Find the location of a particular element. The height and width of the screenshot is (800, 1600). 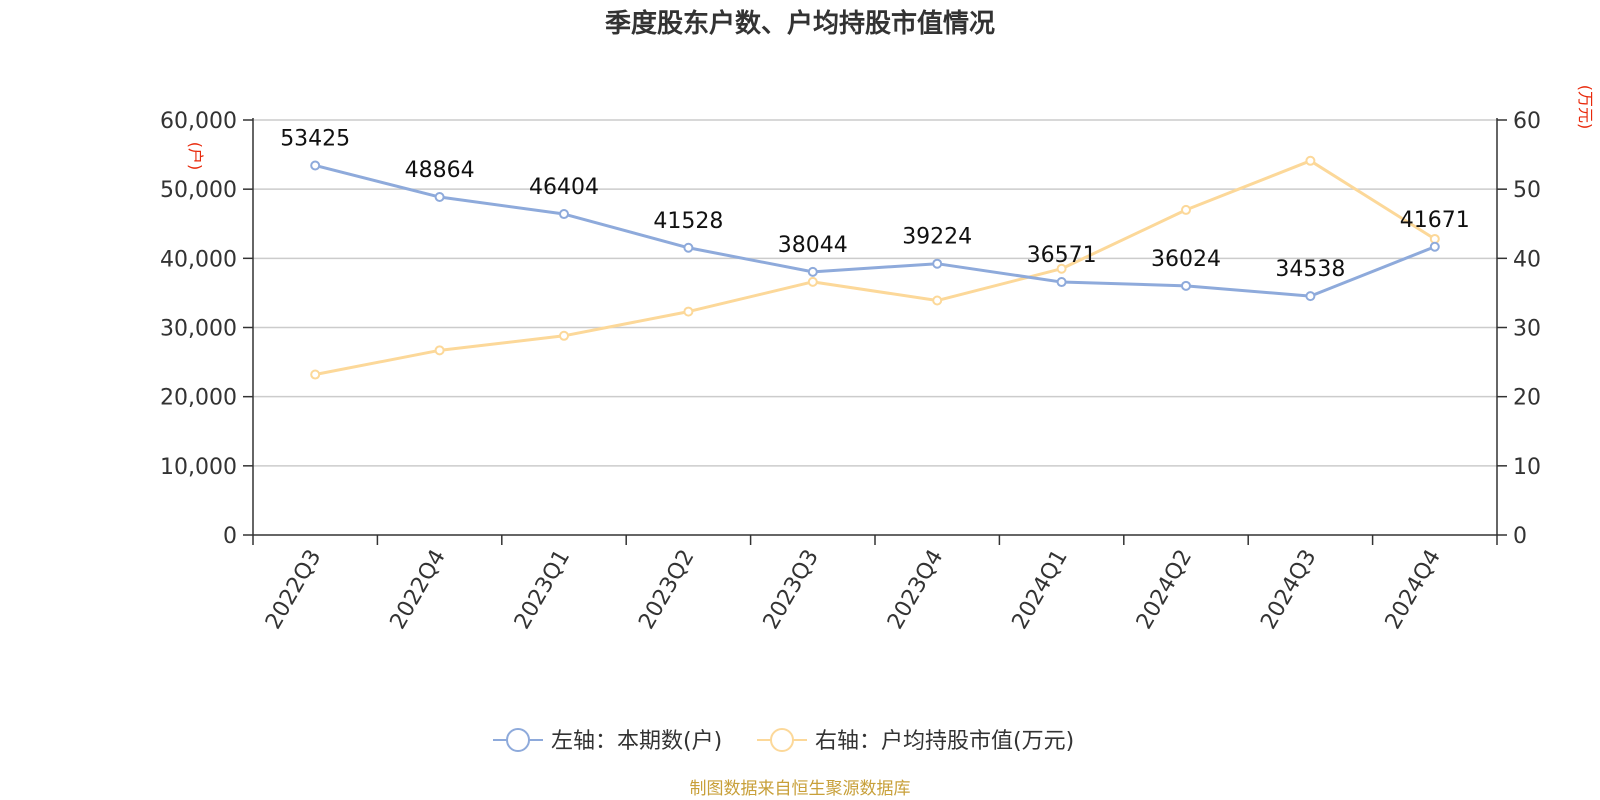

left-axis-unit-label: (户) is located at coordinates (195, 156).